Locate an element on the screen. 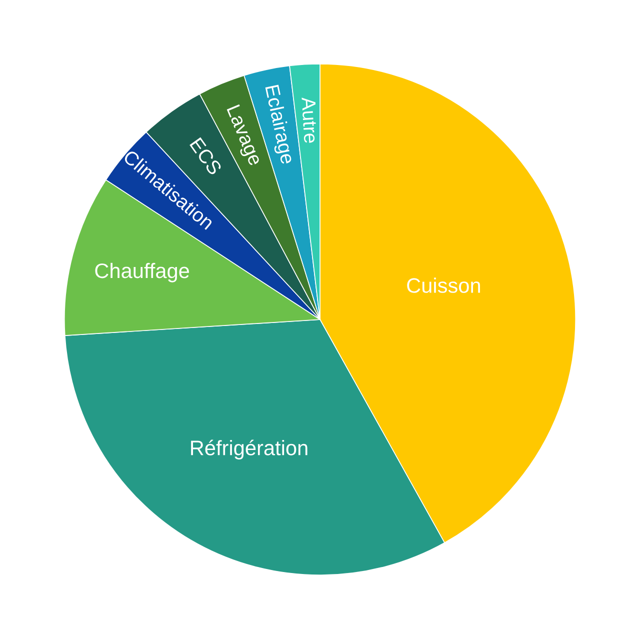  slice-label: Réfrigération is located at coordinates (249, 450).